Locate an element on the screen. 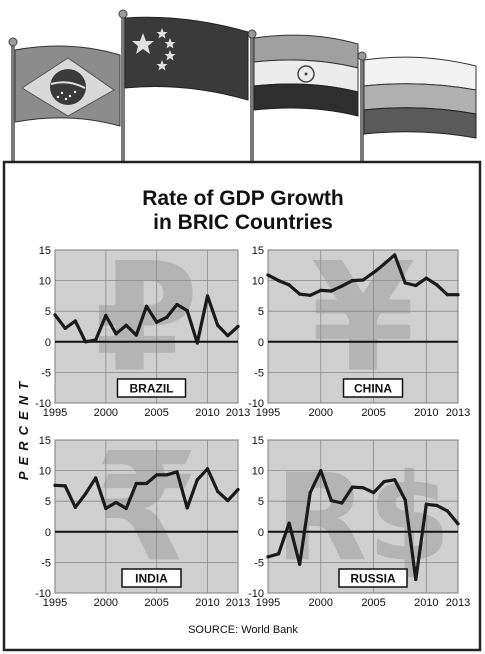 This screenshot has height=654, width=485. brazil-ytick-label: 10 is located at coordinates (45, 282).